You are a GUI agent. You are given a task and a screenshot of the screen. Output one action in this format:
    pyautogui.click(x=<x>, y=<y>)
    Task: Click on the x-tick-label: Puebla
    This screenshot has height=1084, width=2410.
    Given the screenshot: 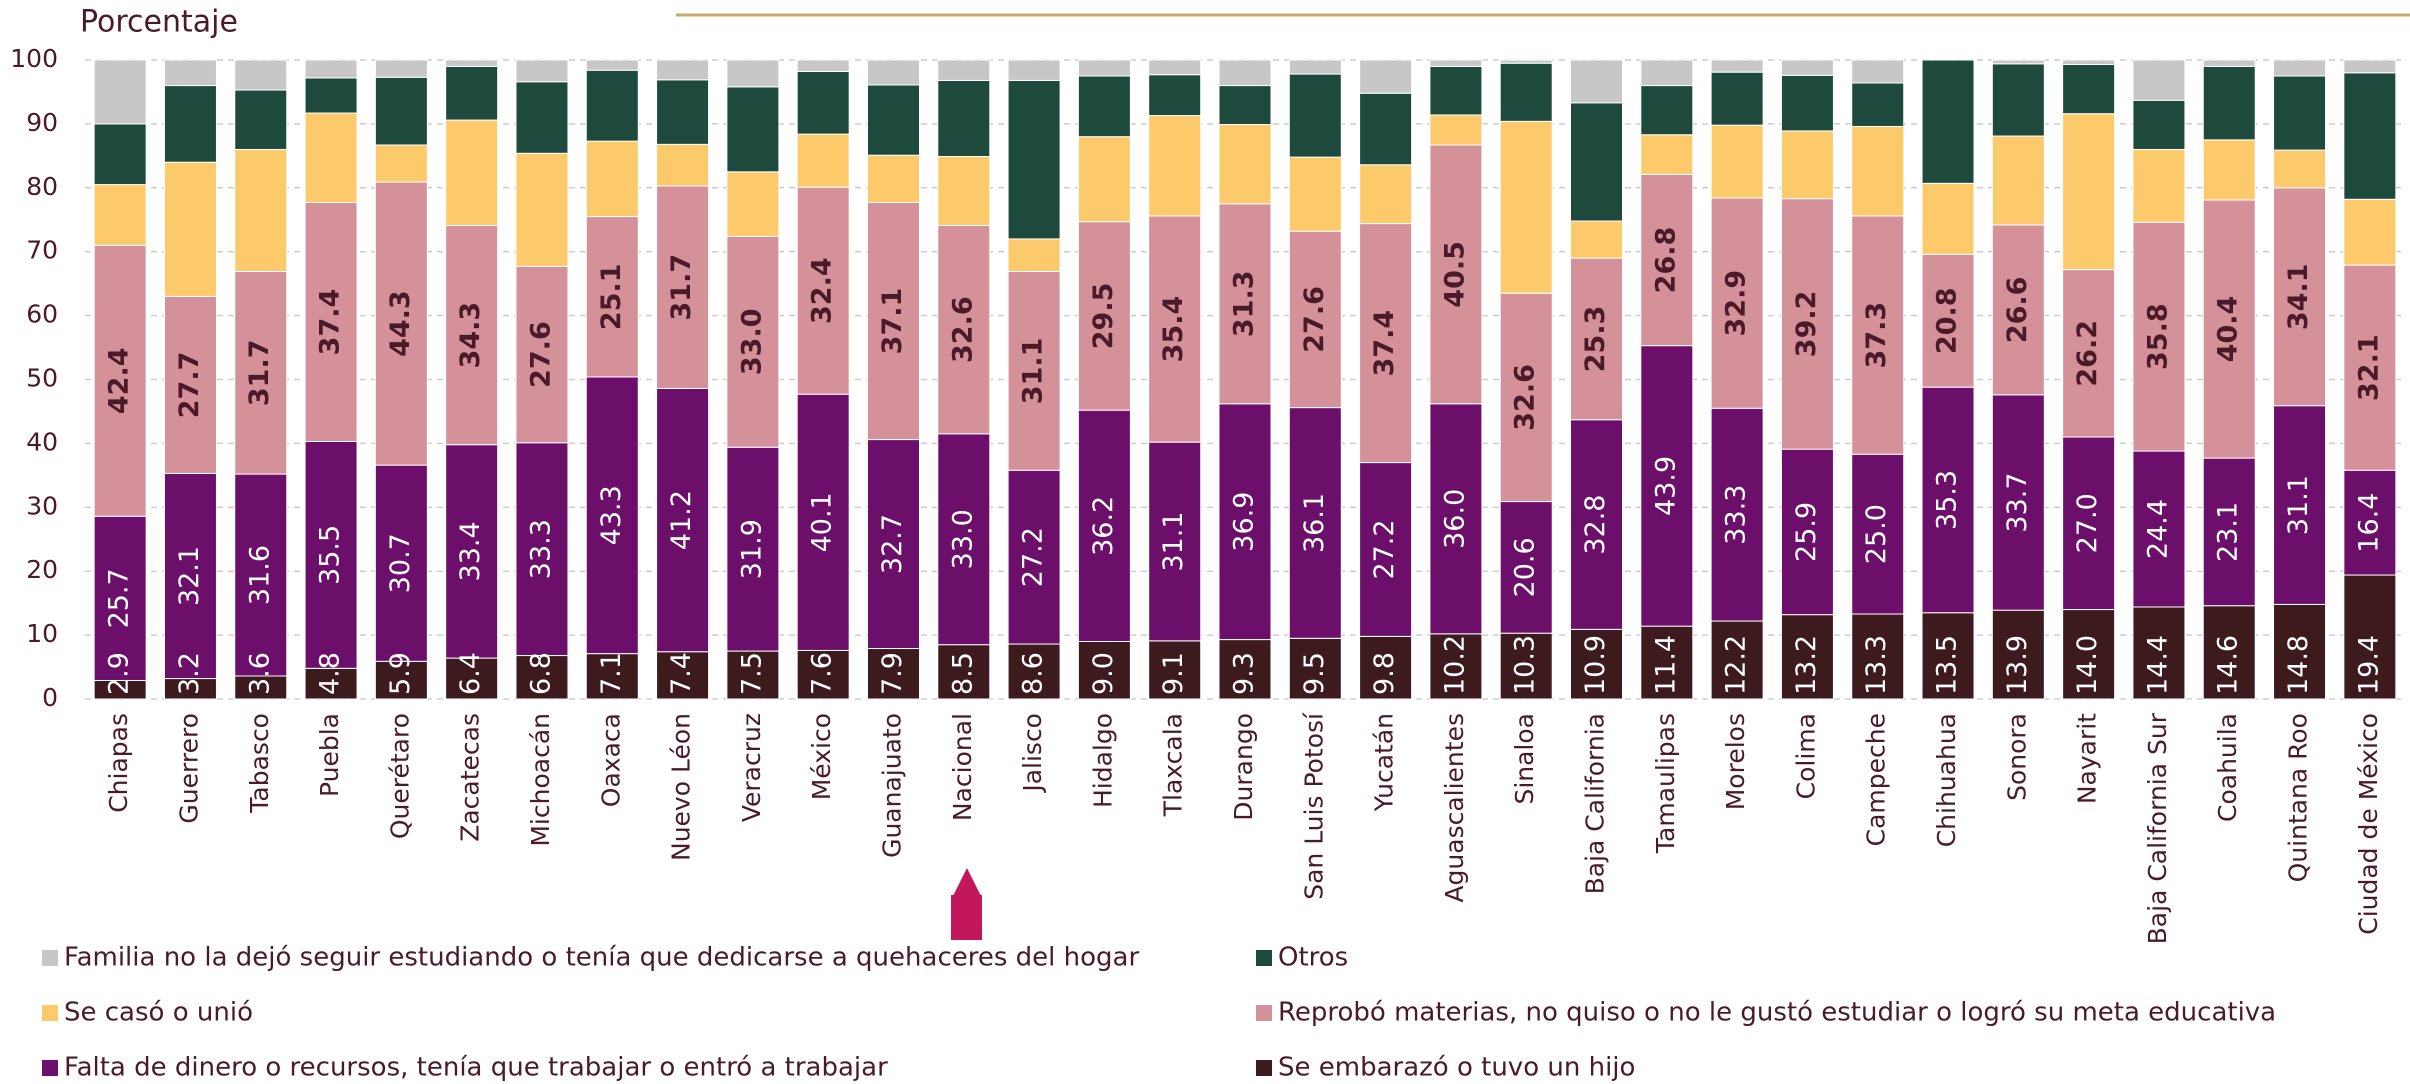 What is the action you would take?
    pyautogui.click(x=329, y=755)
    